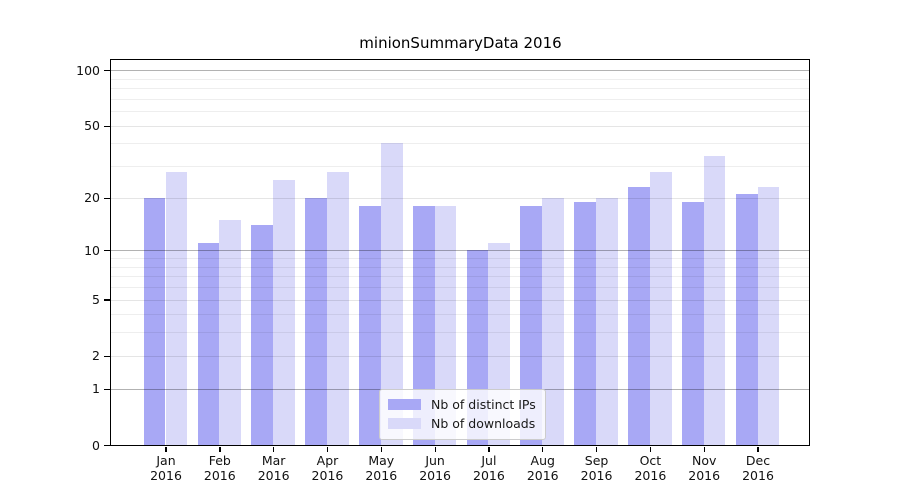 The width and height of the screenshot is (900, 500). Describe the element at coordinates (96, 356) in the screenshot. I see `y-axis-tick-label-2: 2` at that location.